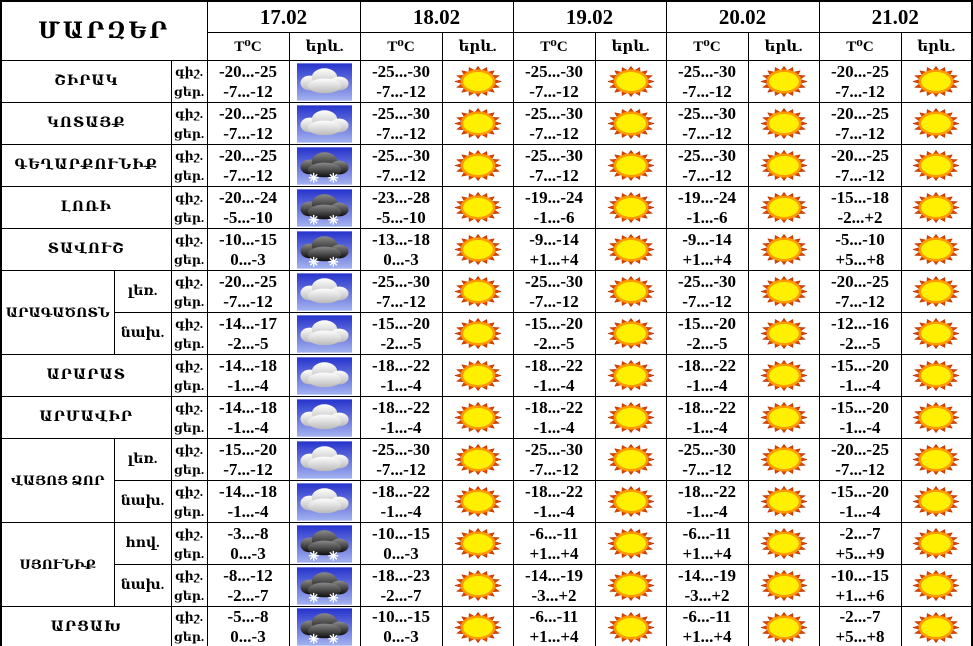 The width and height of the screenshot is (973, 646). Describe the element at coordinates (248, 543) in the screenshot. I see `temperature-cell: -3...-8 0...-3` at that location.